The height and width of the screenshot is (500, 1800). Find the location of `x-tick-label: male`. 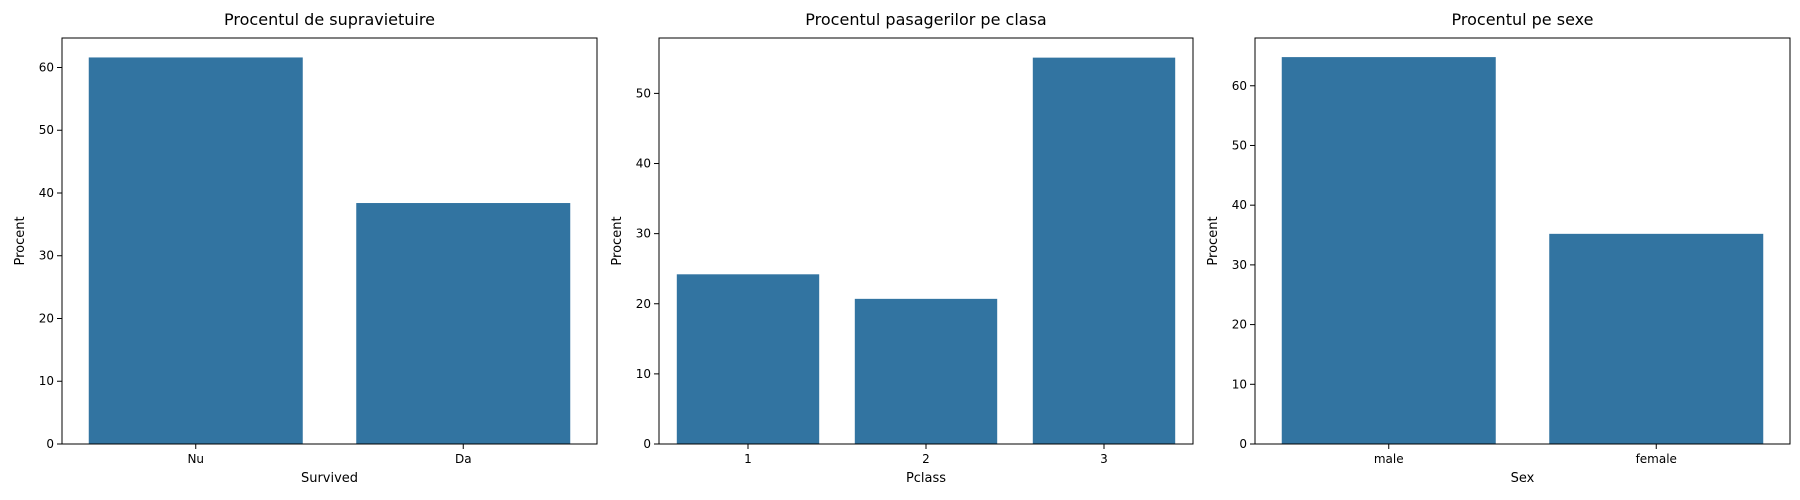

x-tick-label: male is located at coordinates (1389, 459).